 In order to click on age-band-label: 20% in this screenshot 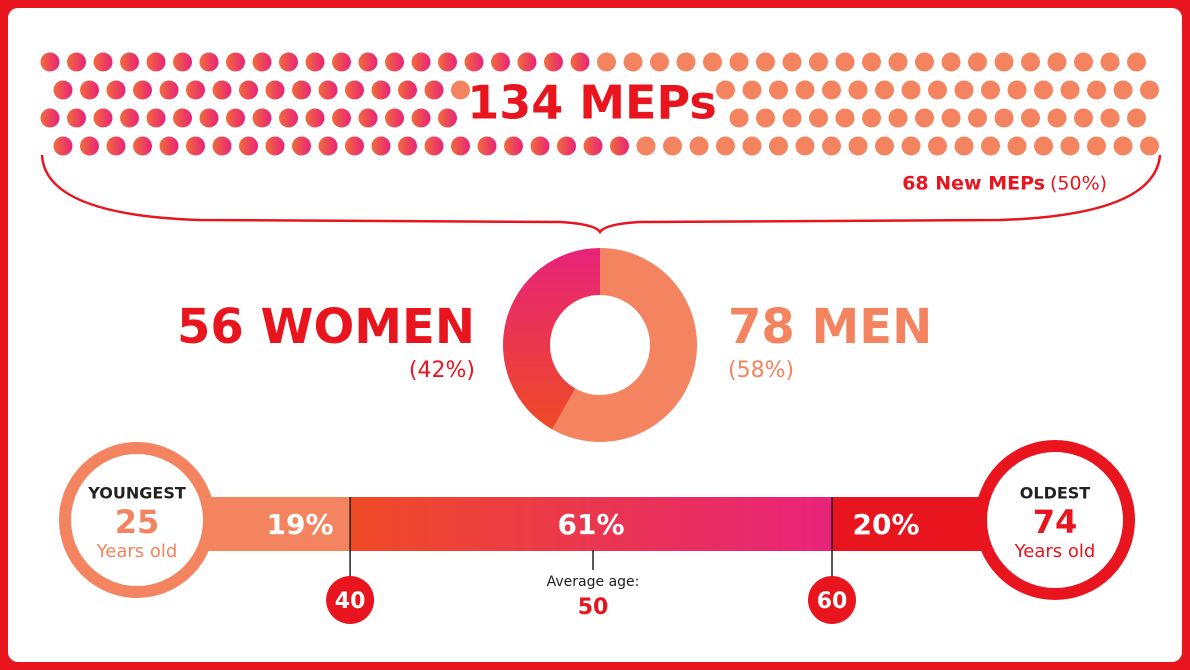, I will do `click(885, 524)`.